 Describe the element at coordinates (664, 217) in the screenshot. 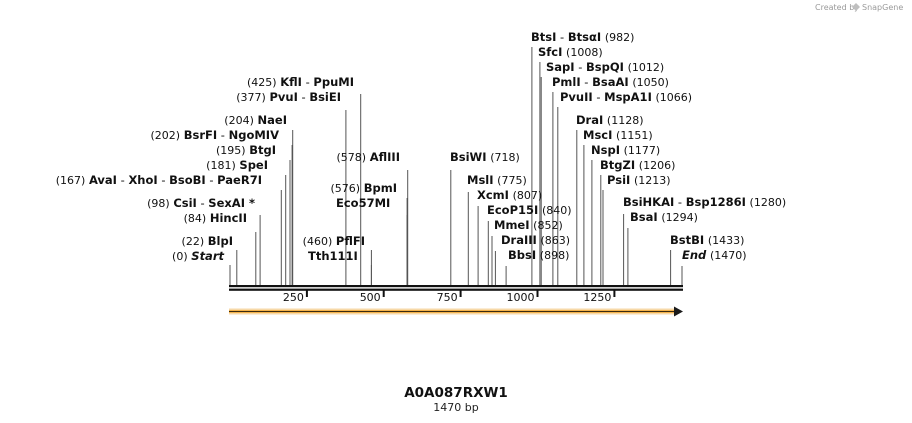

I see `site-label-bsai: BsaI (1294)` at that location.